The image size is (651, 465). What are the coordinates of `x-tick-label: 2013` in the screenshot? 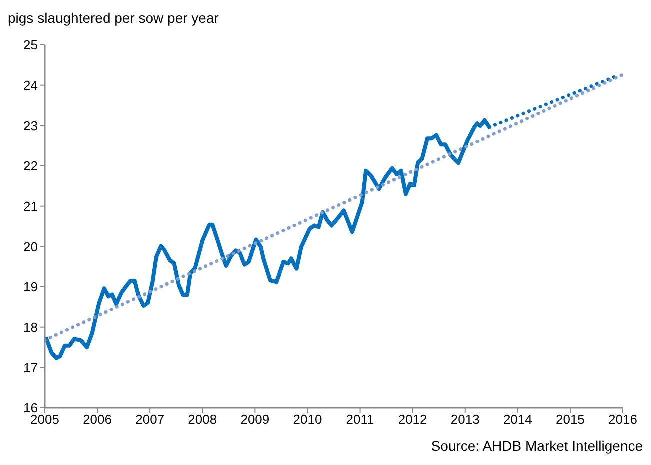 It's located at (465, 420).